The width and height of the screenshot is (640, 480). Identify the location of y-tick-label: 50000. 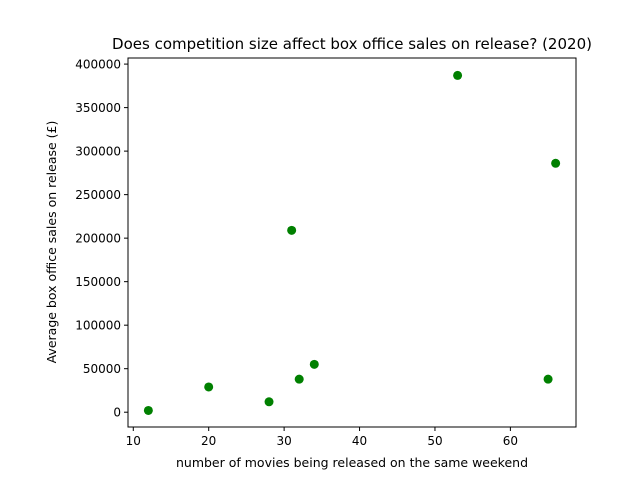
(102, 369).